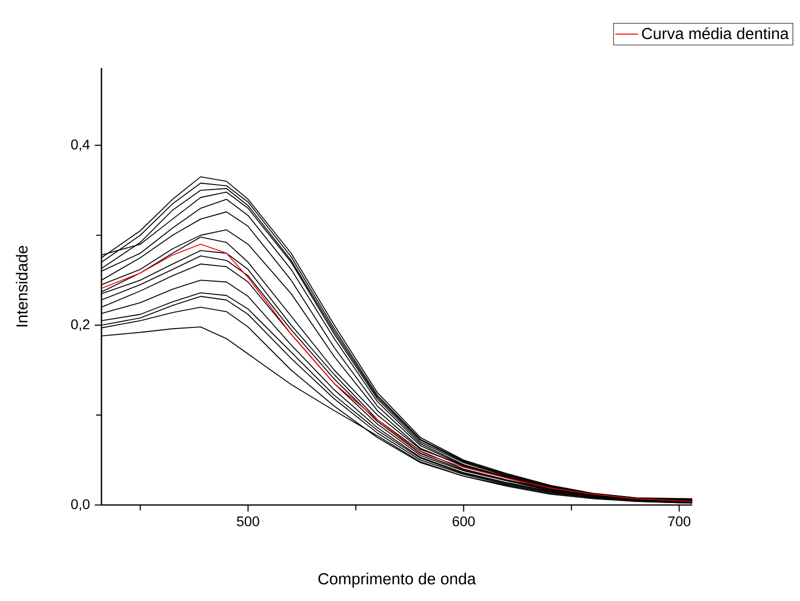  Describe the element at coordinates (22, 286) in the screenshot. I see `y-axis-title: Intensidade` at that location.